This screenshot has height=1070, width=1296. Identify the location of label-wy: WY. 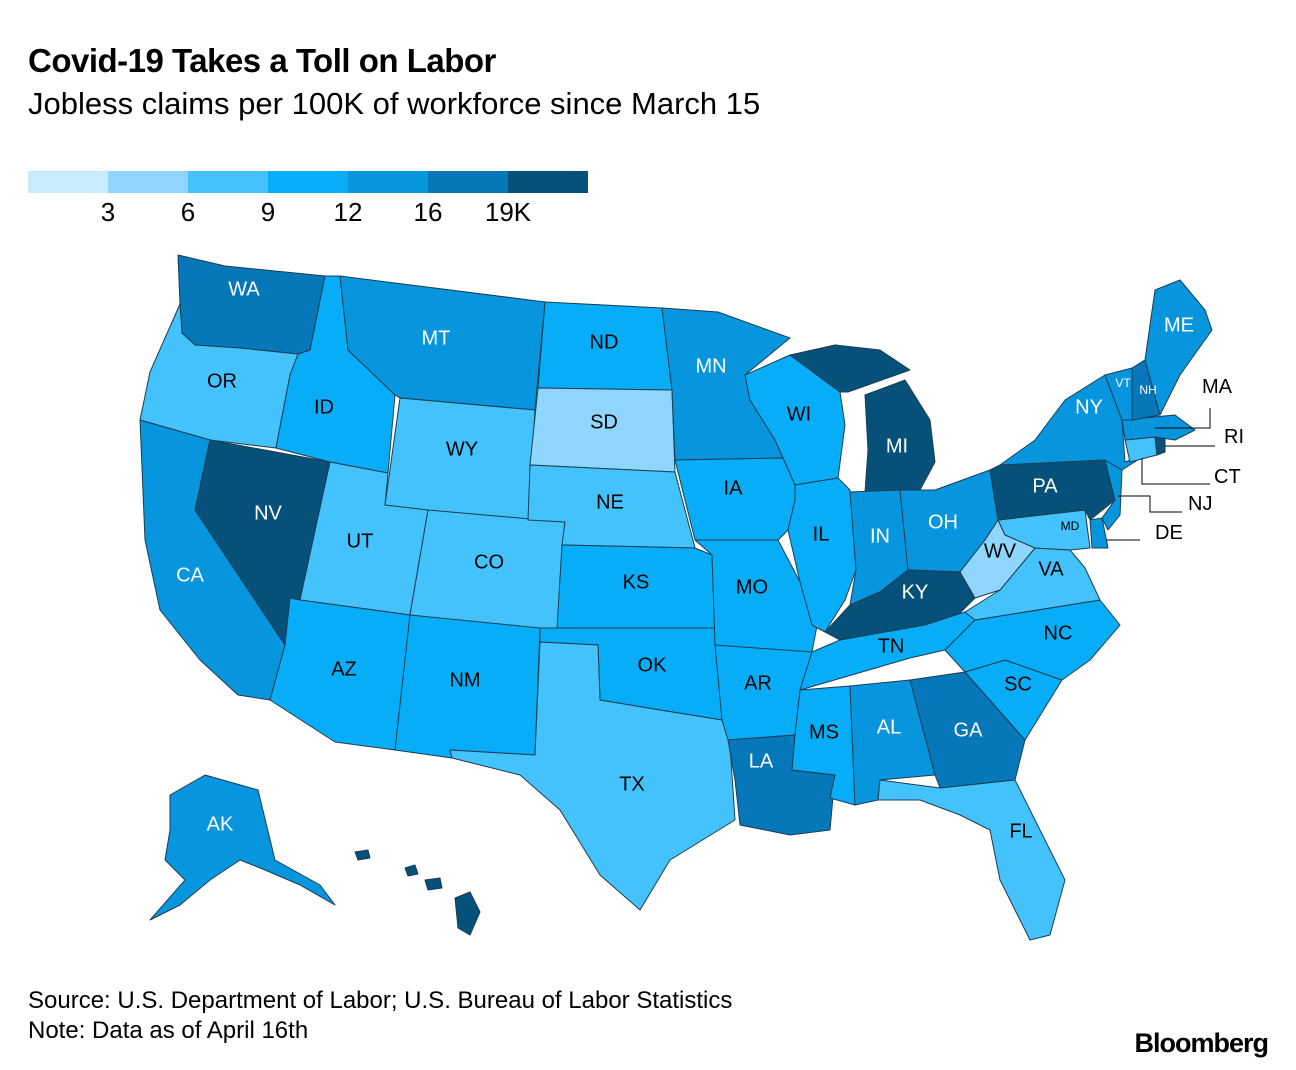
(462, 449).